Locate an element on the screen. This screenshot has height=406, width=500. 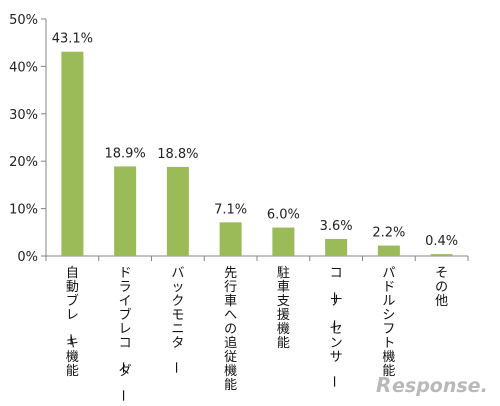
watermark-text: esponse. is located at coordinates (440, 386).